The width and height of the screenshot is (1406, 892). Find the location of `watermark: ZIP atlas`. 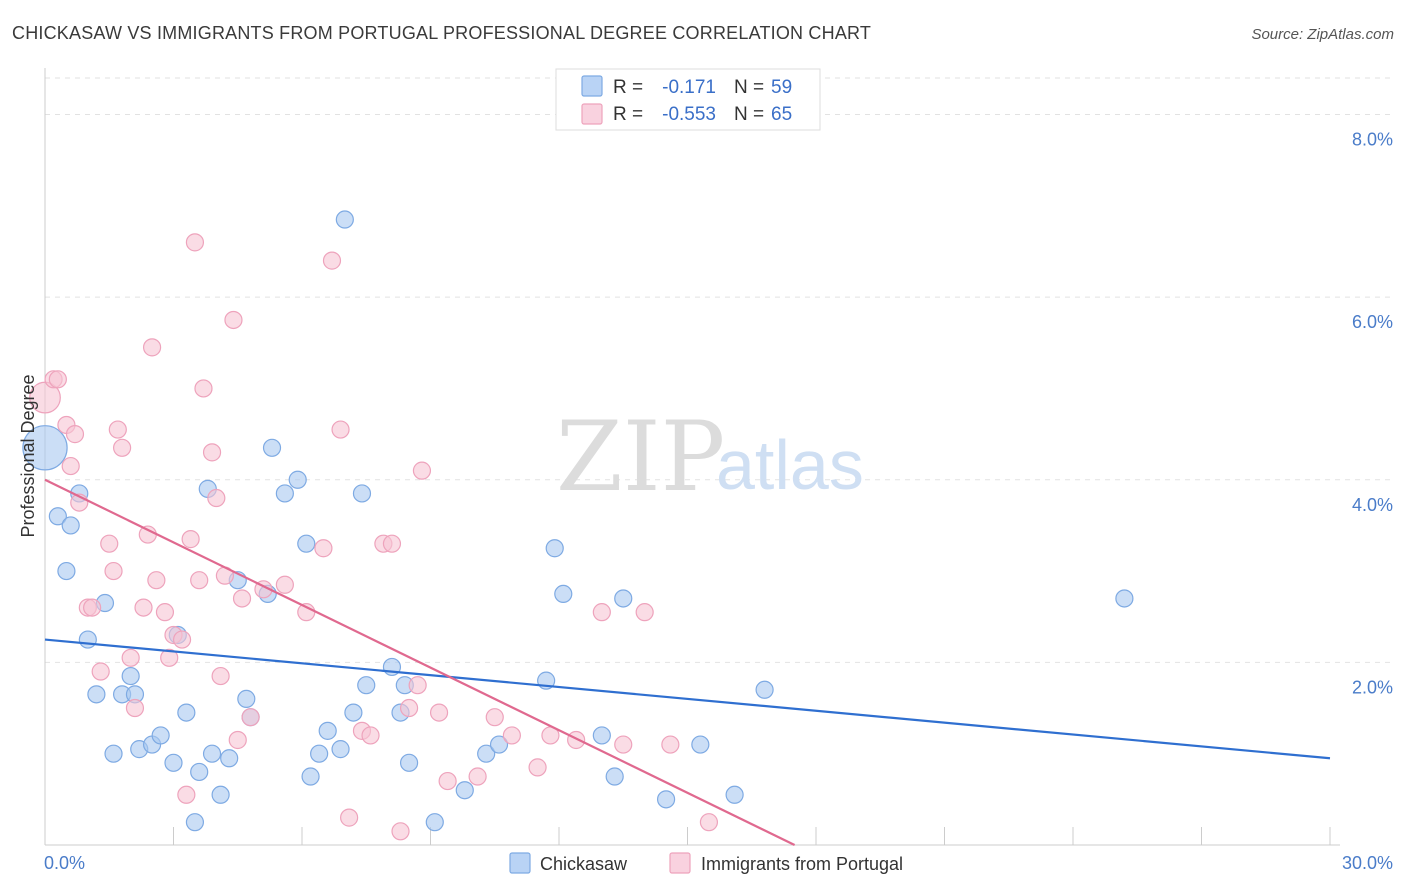

watermark: ZIP atlas is located at coordinates (710, 457).